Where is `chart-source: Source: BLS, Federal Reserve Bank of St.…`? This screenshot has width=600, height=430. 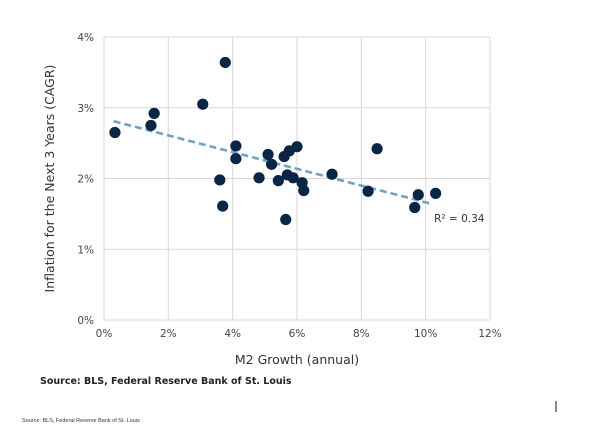
chart-source: Source: BLS, Federal Reserve Bank of St.… is located at coordinates (166, 381).